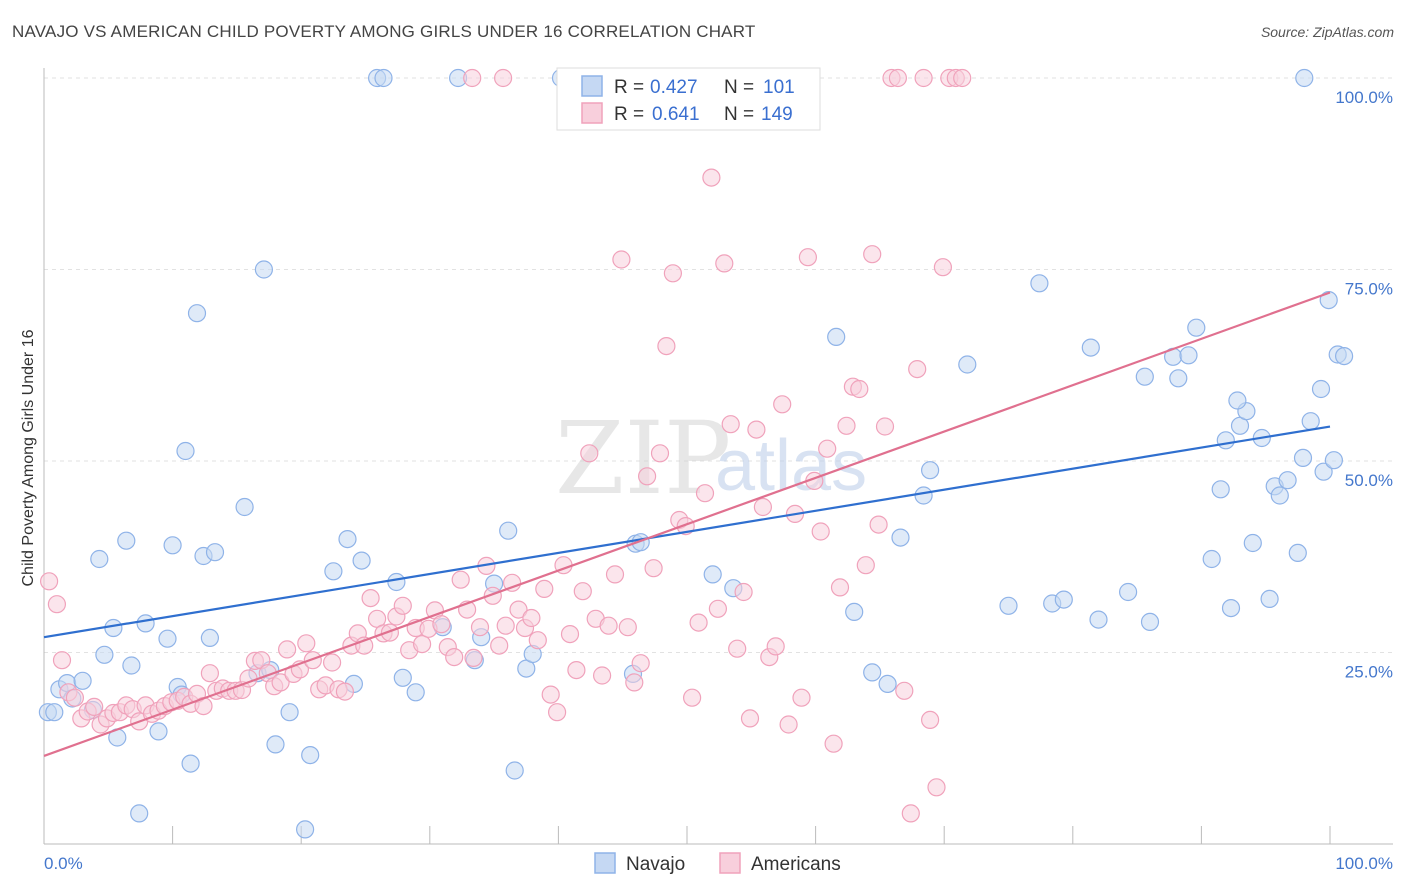 The image size is (1406, 892). I want to click on y-axis-title: Child Poverty Among Girls Under 16, so click(28, 457).